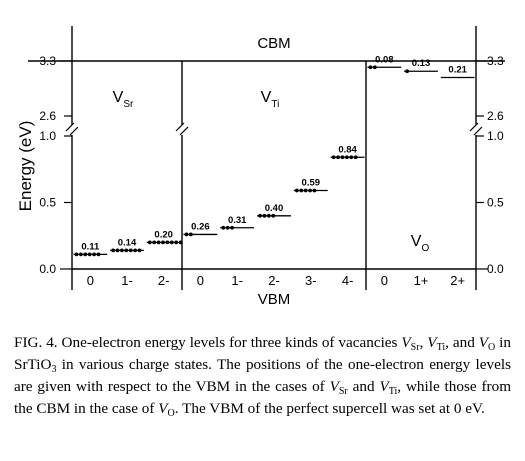  What do you see at coordinates (343, 391) in the screenshot?
I see `caption-text: Sr` at bounding box center [343, 391].